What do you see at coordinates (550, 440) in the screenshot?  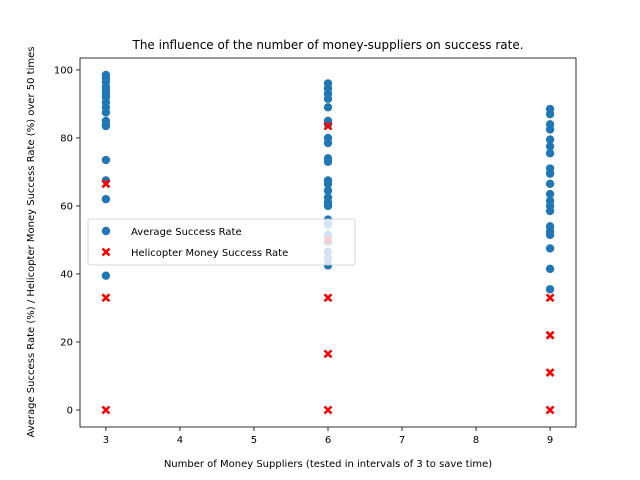 I see `x-tick-label: 9` at bounding box center [550, 440].